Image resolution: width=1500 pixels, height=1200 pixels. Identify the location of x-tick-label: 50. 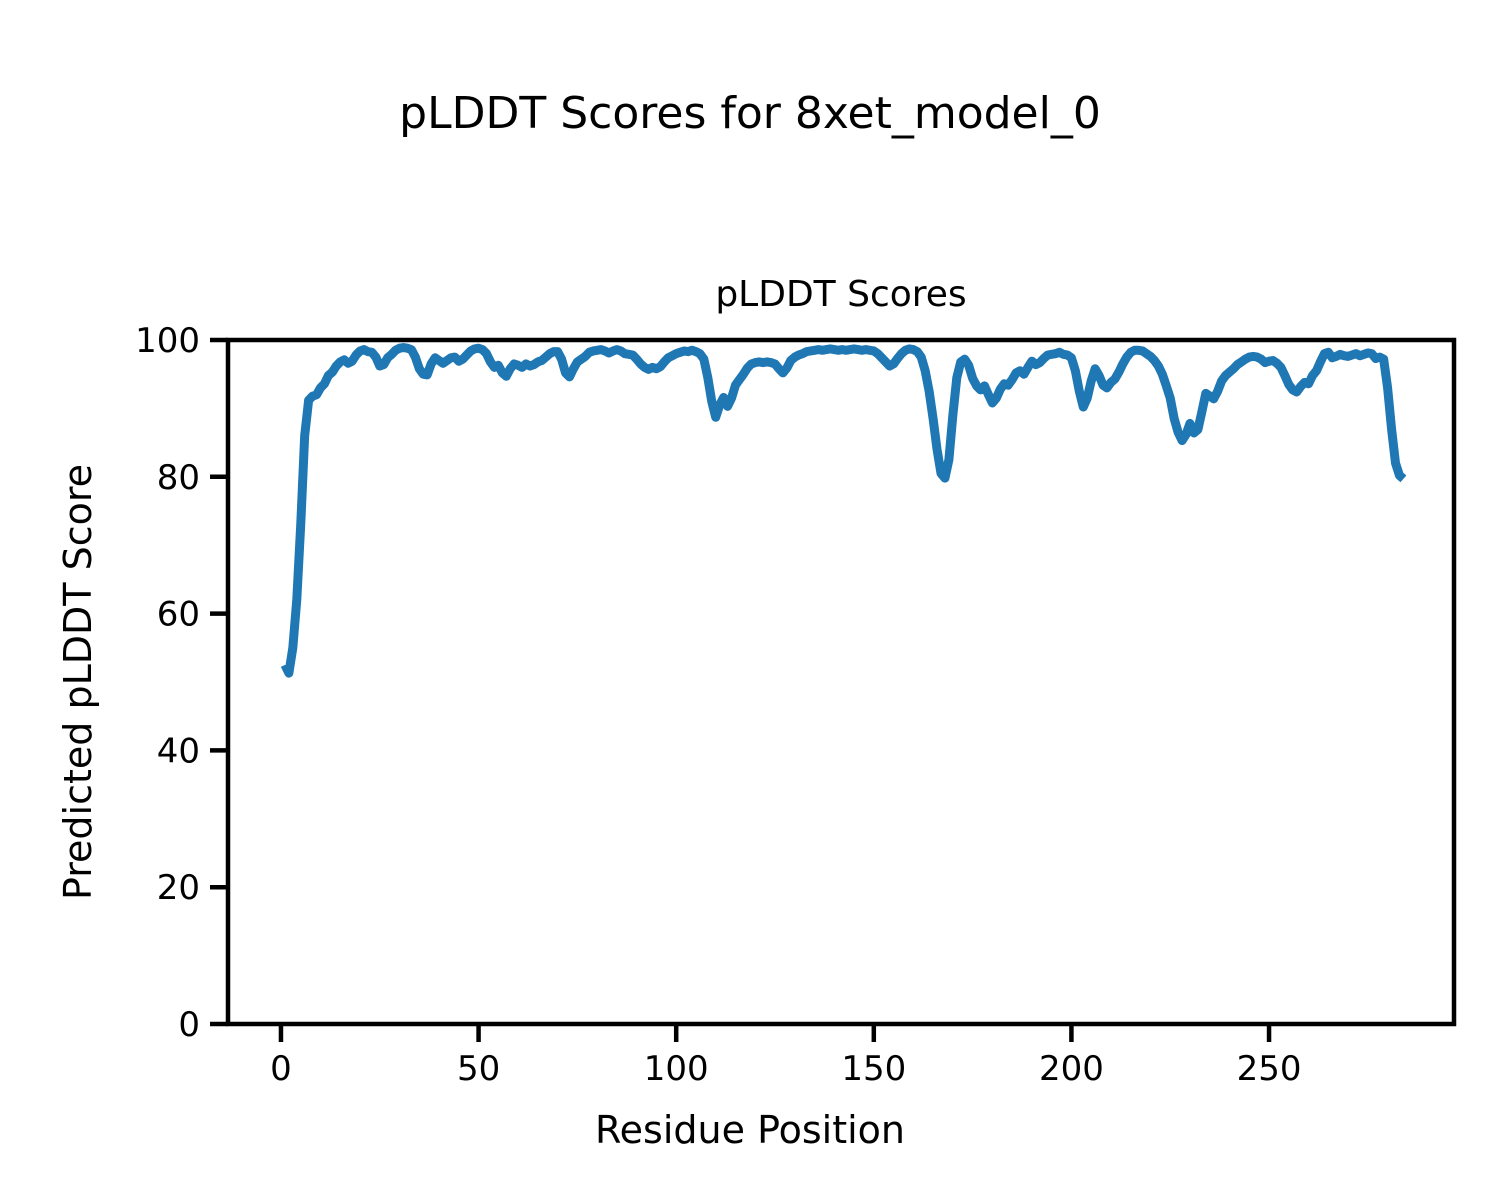
(478, 1069).